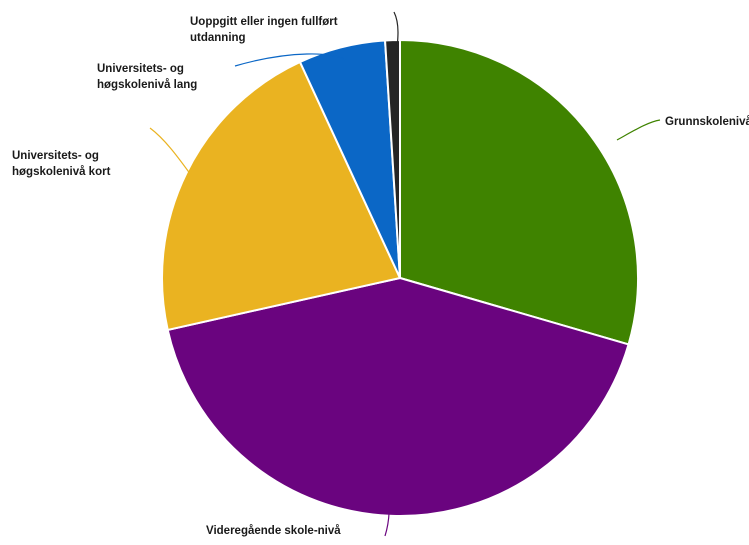 The width and height of the screenshot is (749, 545). What do you see at coordinates (264, 22) in the screenshot?
I see `slice-label-uoppgitt-line-1: Uoppgitt eller ingen fullført` at bounding box center [264, 22].